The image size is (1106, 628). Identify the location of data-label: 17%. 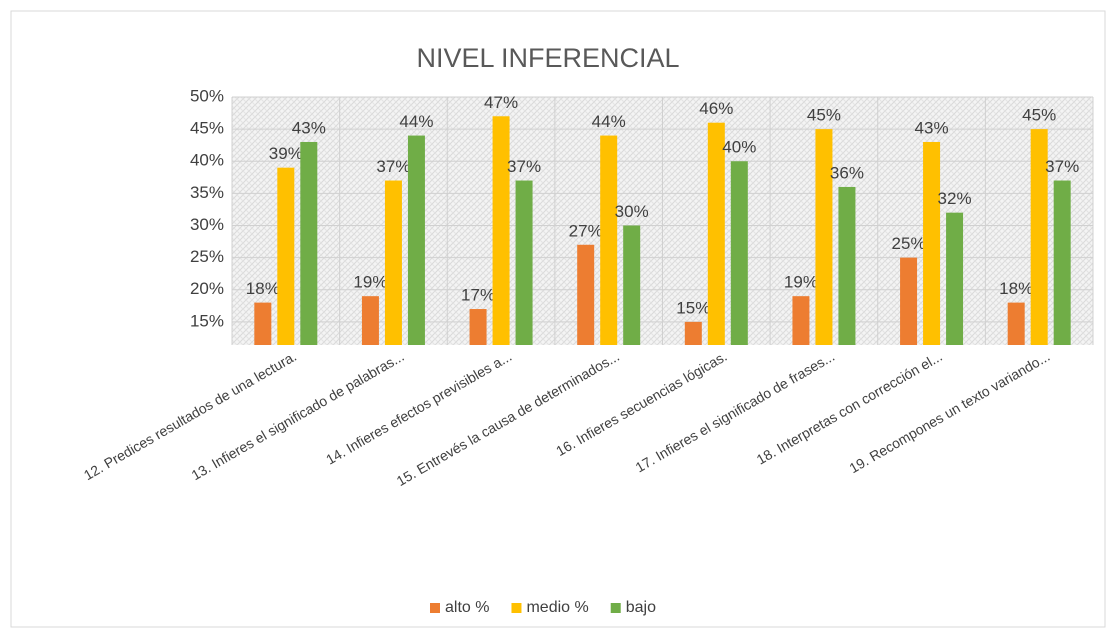
(478, 295).